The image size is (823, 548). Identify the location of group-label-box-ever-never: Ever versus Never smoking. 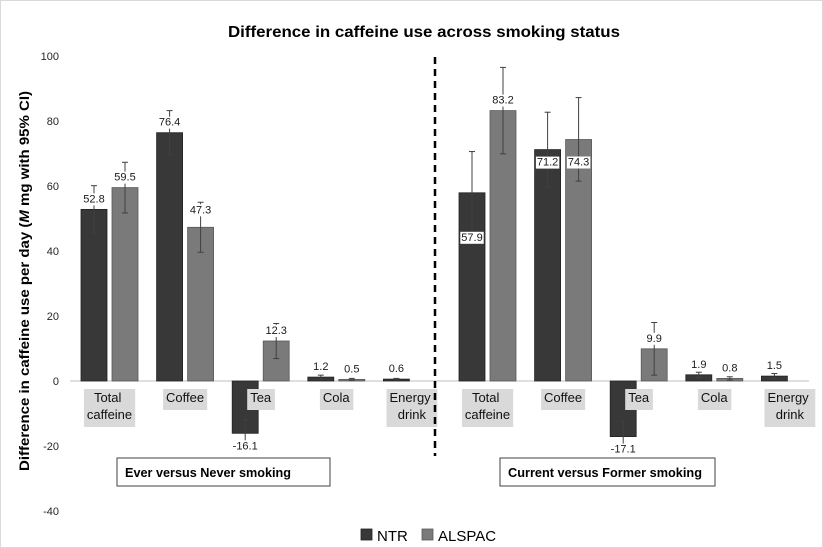
(223, 472).